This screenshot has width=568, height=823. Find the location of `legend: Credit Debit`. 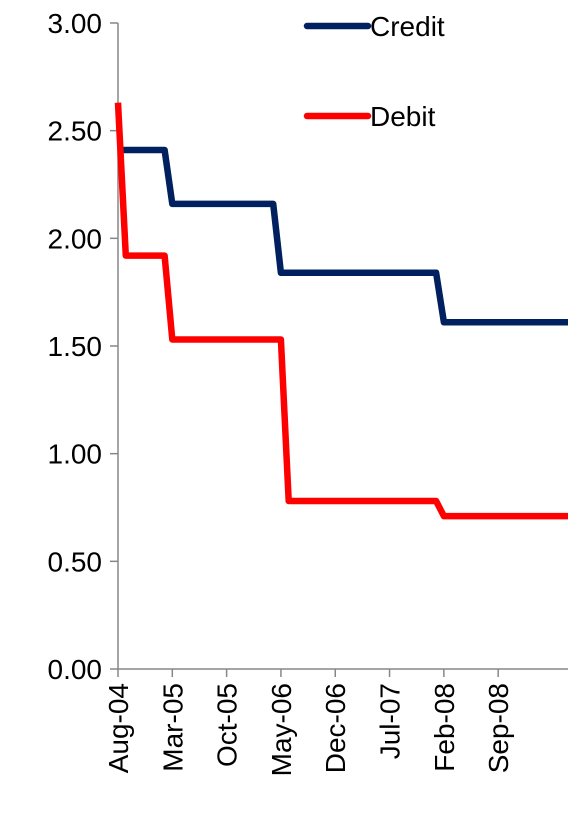

legend: Credit Debit is located at coordinates (374, 71).